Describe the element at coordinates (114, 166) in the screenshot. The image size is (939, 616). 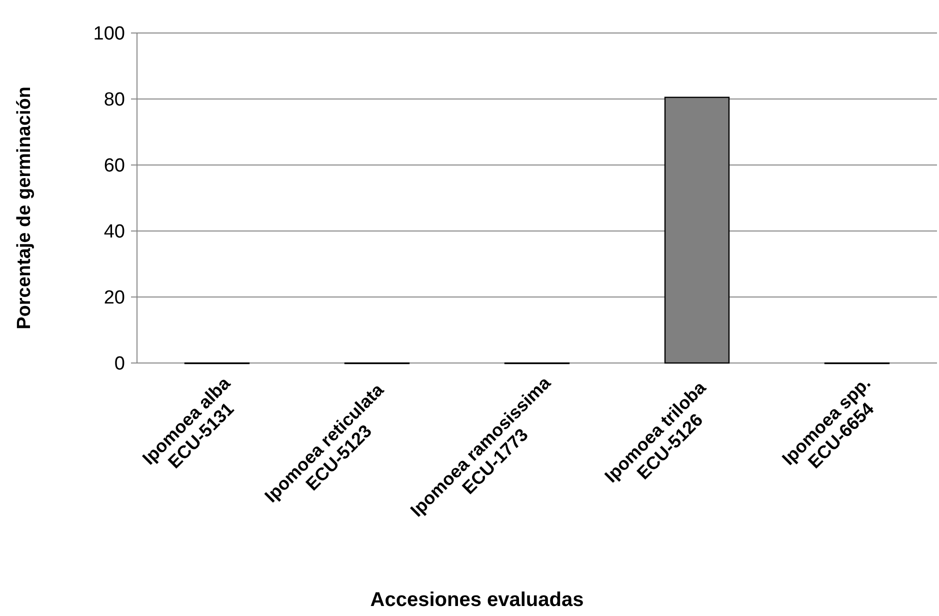
I see `y-tick-label: 60` at that location.